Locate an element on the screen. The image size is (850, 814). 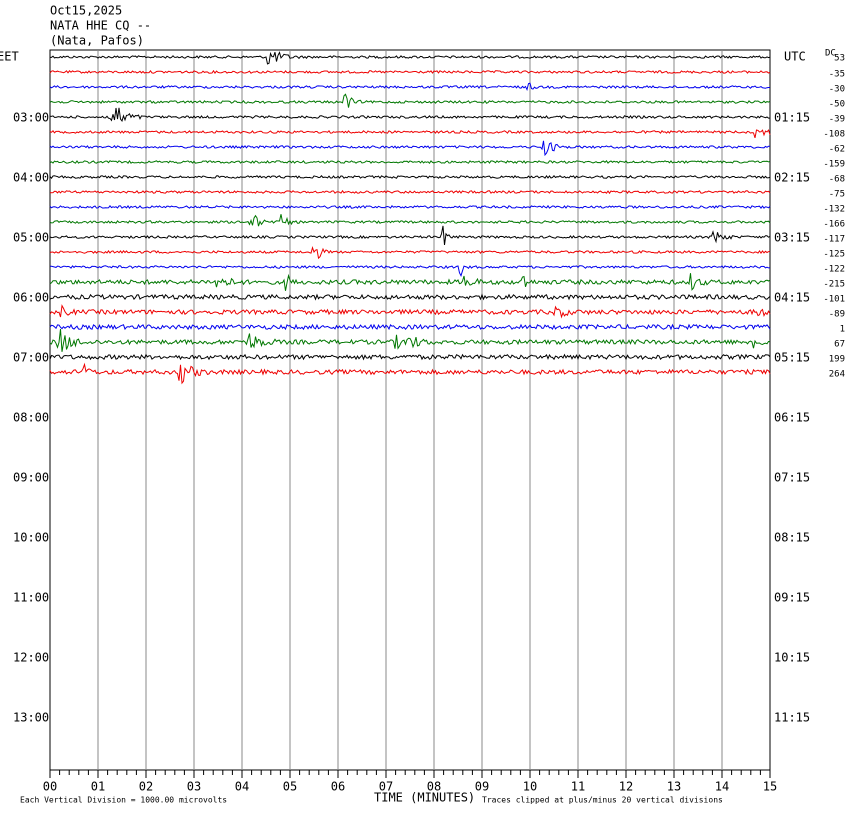
x-tick-label: 15 is located at coordinates (770, 787).